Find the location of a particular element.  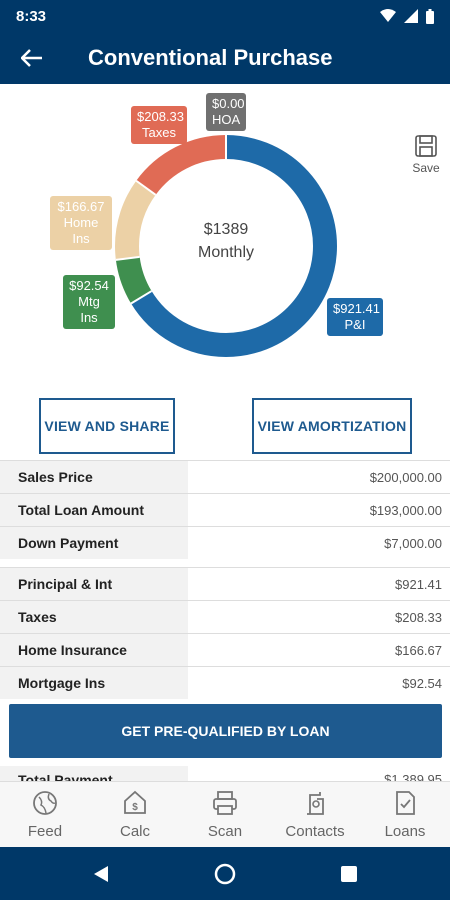

nav-label: Calc is located at coordinates (134, 831).